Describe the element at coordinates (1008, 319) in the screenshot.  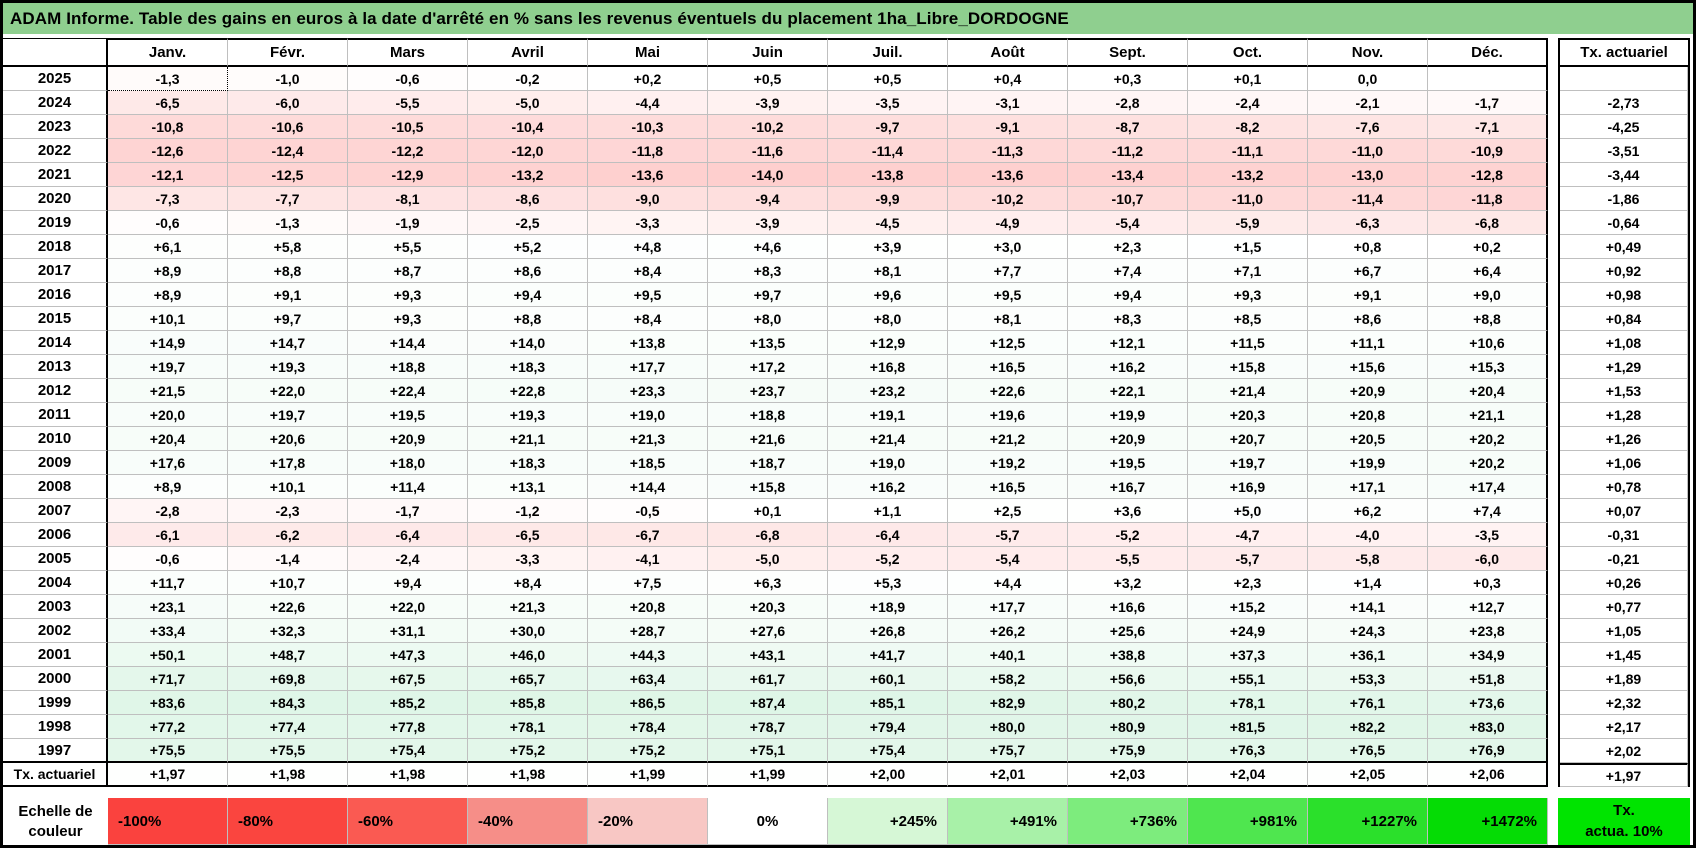
I see `cell-2015-m8: +8,1` at that location.